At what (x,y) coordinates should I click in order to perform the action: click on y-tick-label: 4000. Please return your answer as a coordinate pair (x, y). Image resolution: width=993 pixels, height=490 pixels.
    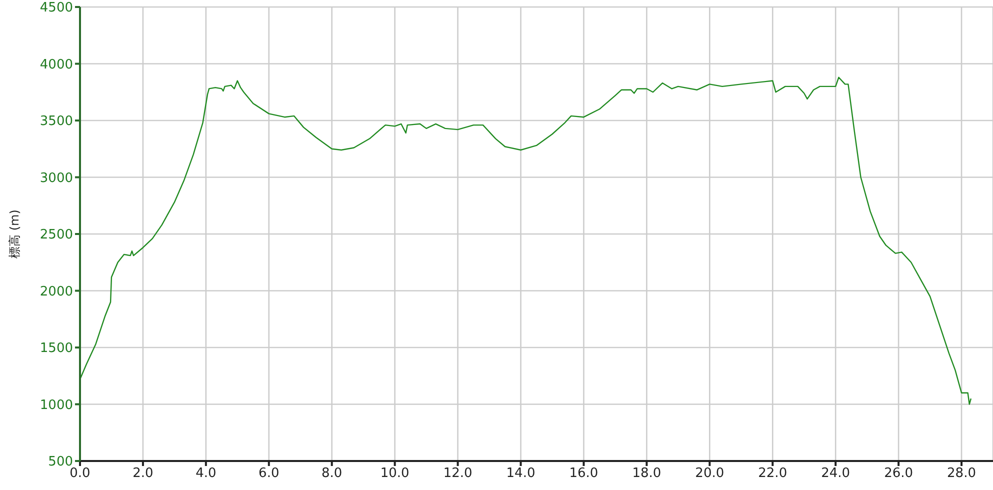
    Looking at the image, I should click on (56, 64).